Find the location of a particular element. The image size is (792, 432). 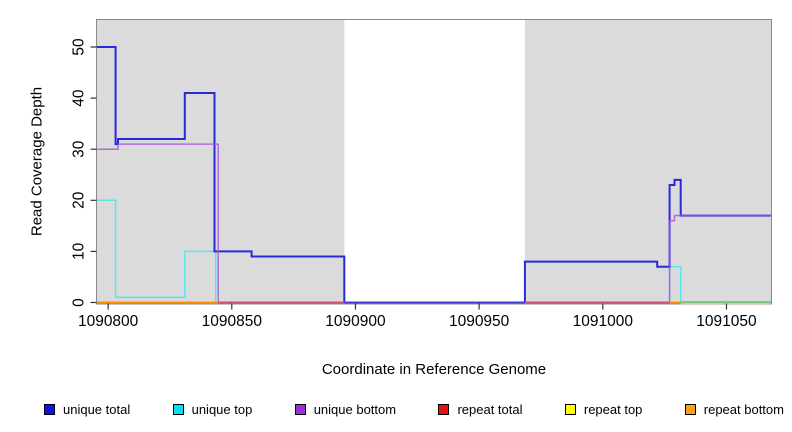

legend-label: unique top is located at coordinates (222, 409).